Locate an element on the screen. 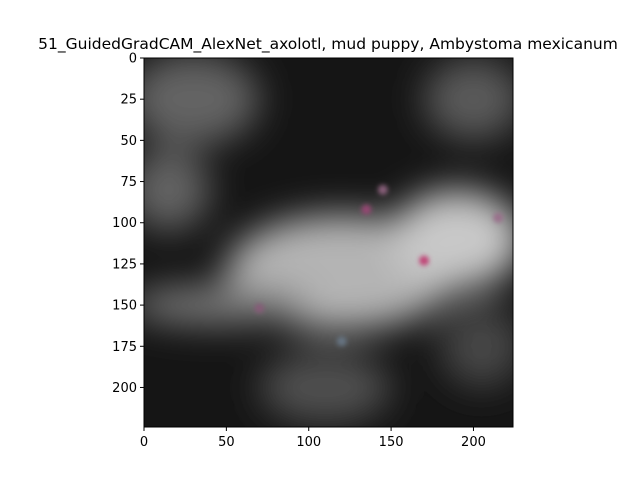 The height and width of the screenshot is (480, 640). y-tick-label: 75 is located at coordinates (128, 182).